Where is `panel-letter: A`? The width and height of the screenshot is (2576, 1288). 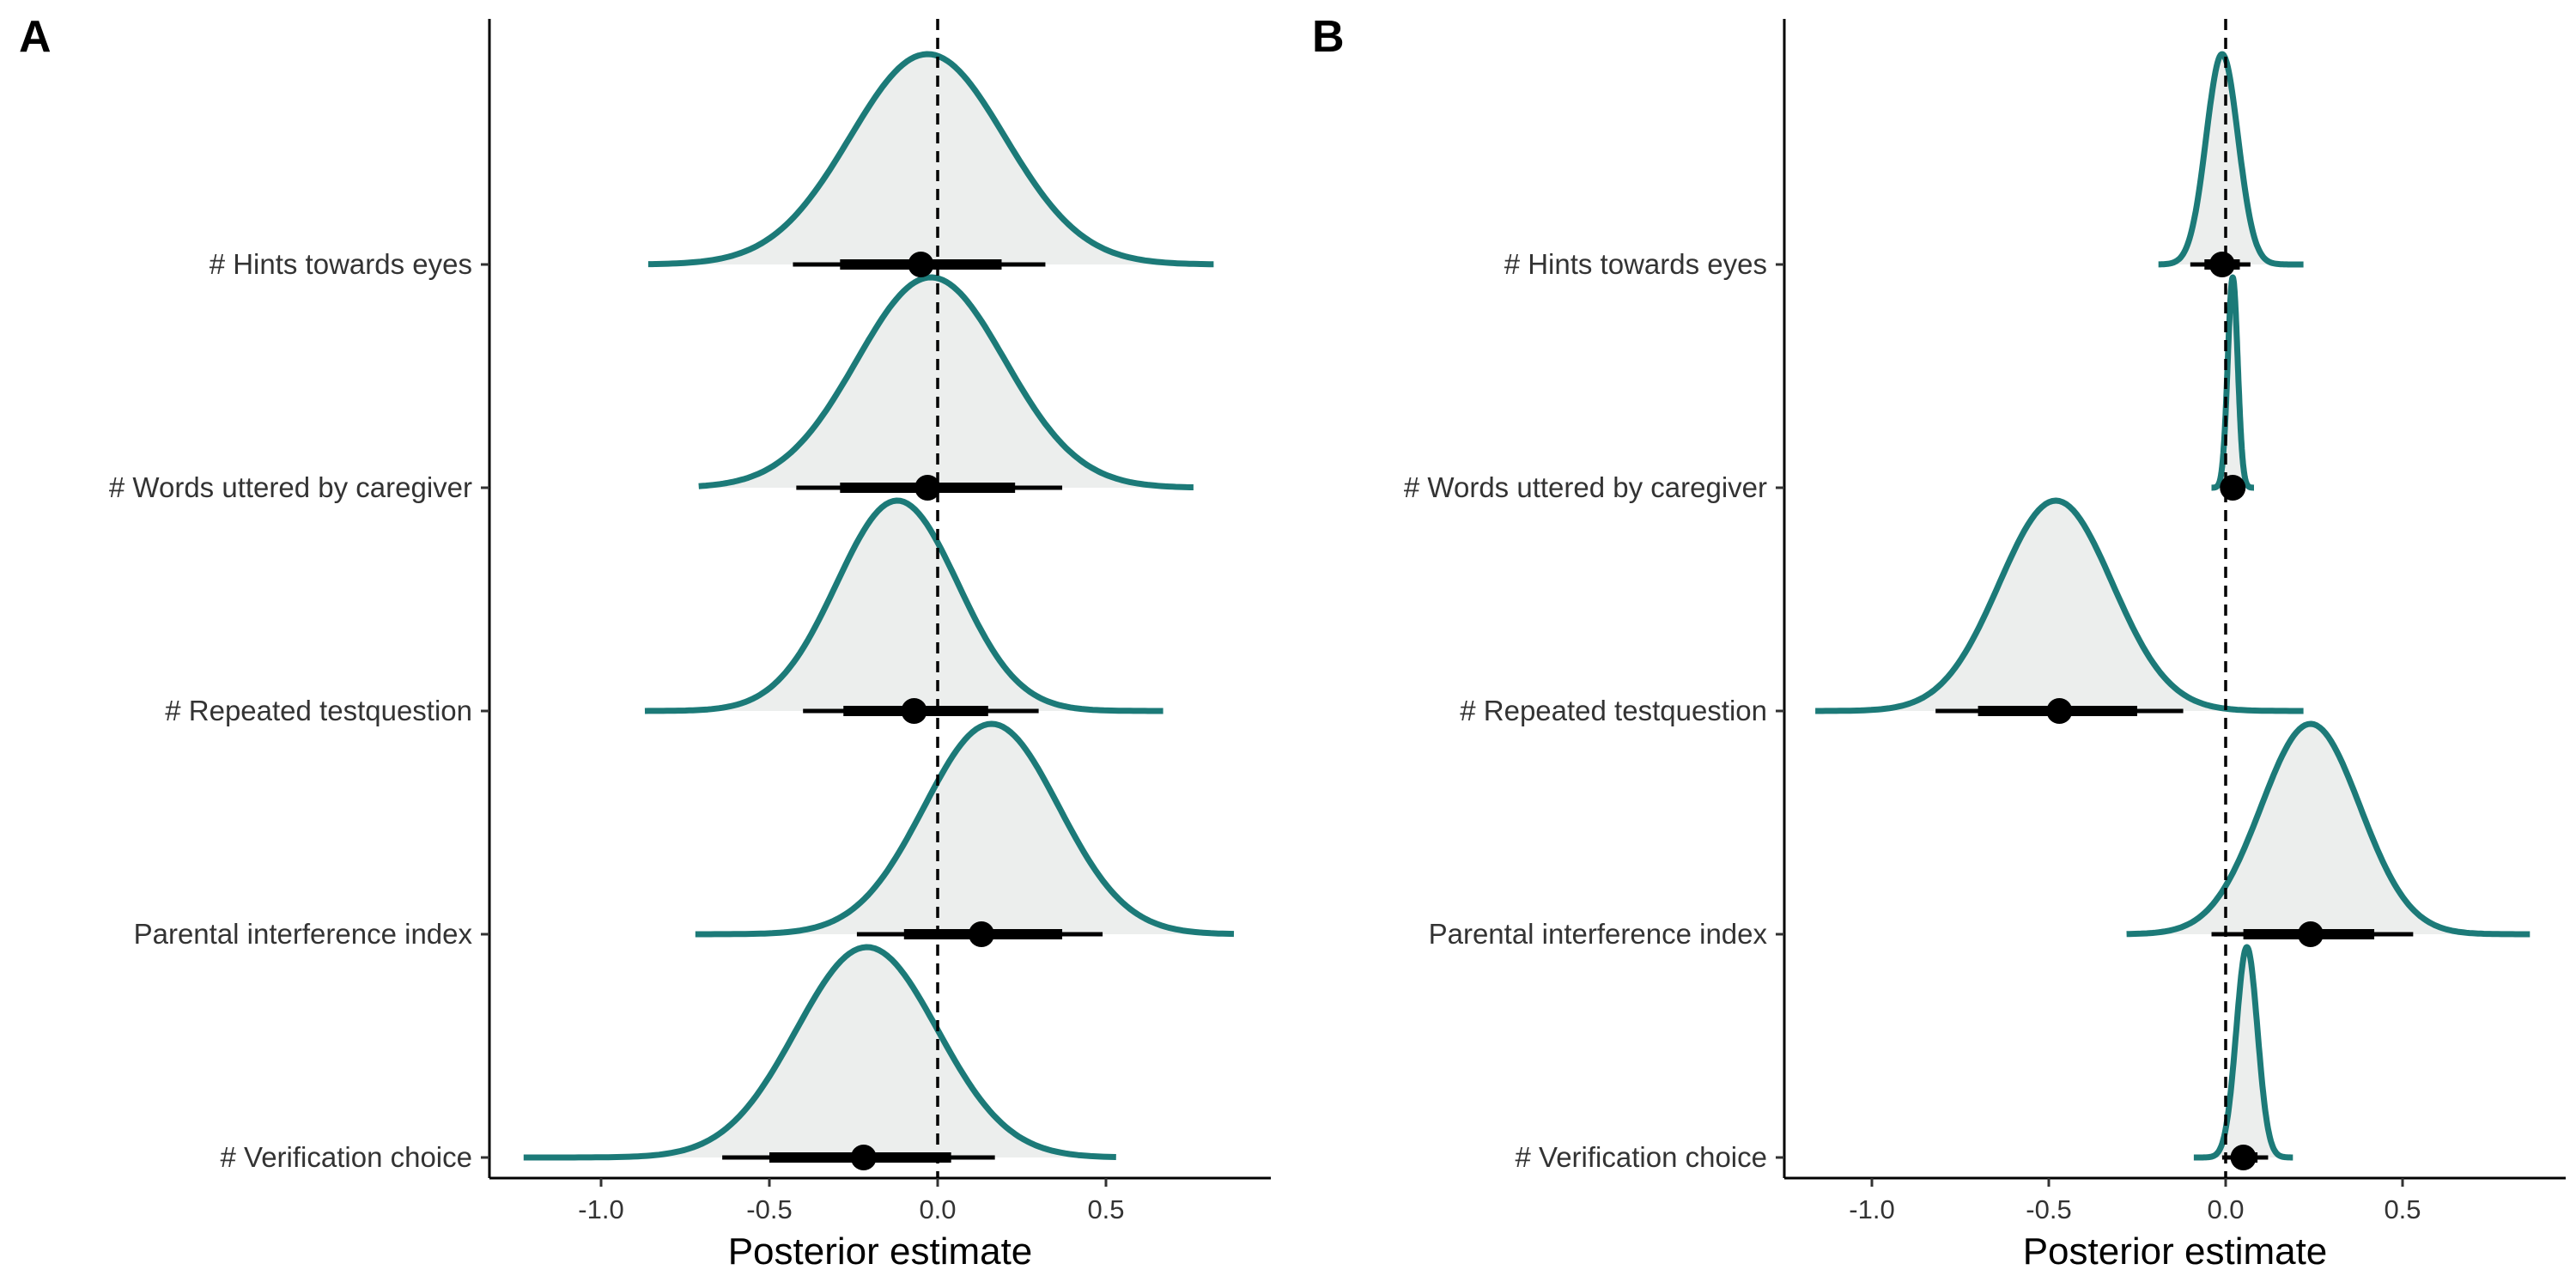 panel-letter: A is located at coordinates (36, 37).